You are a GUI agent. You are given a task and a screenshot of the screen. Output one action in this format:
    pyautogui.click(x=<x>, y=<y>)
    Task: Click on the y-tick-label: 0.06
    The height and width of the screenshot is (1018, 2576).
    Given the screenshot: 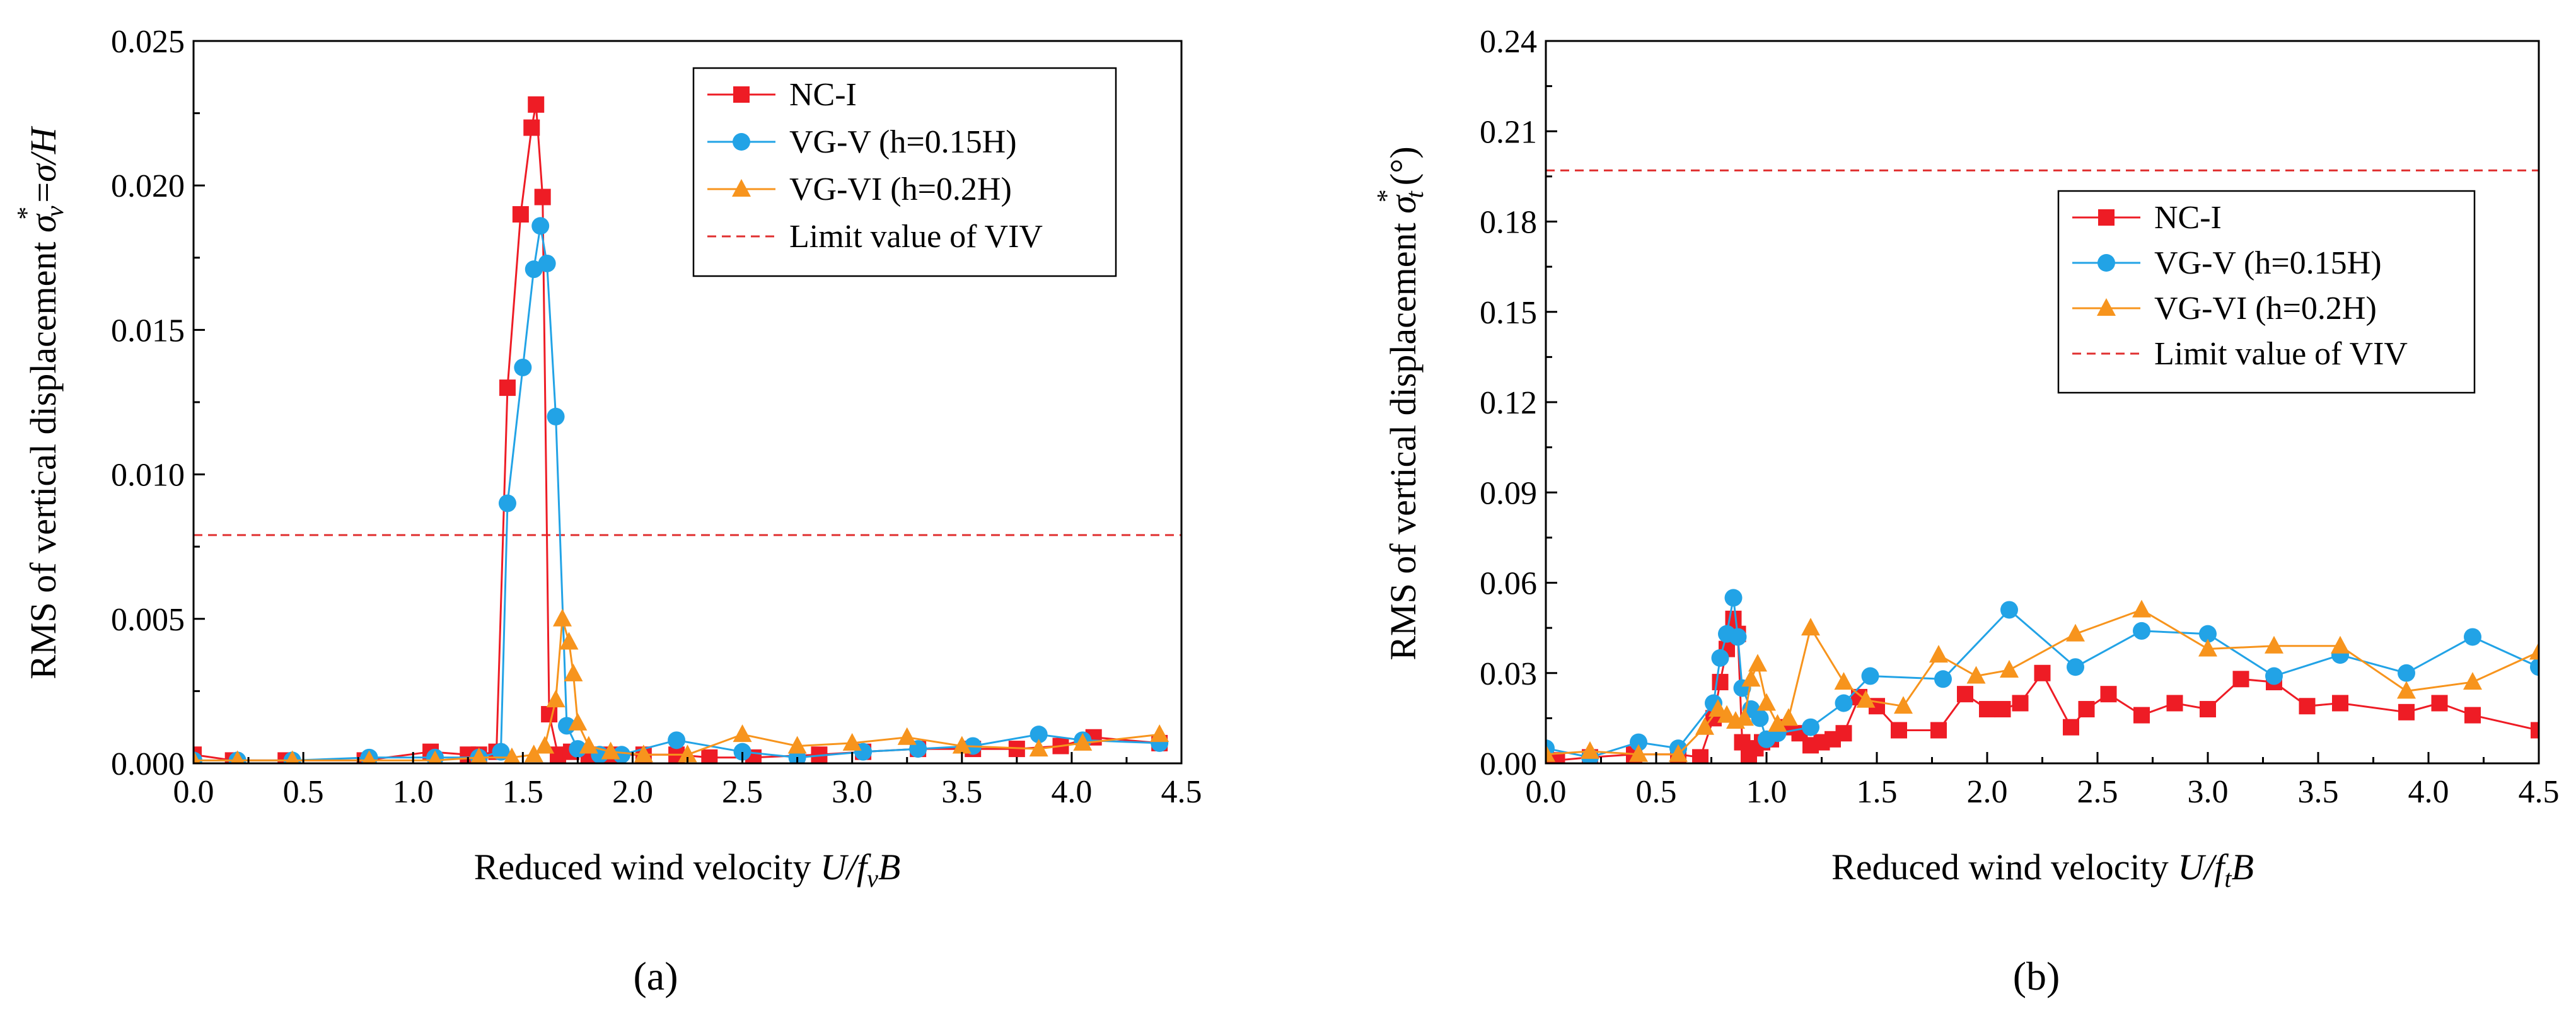 What is the action you would take?
    pyautogui.click(x=1509, y=584)
    